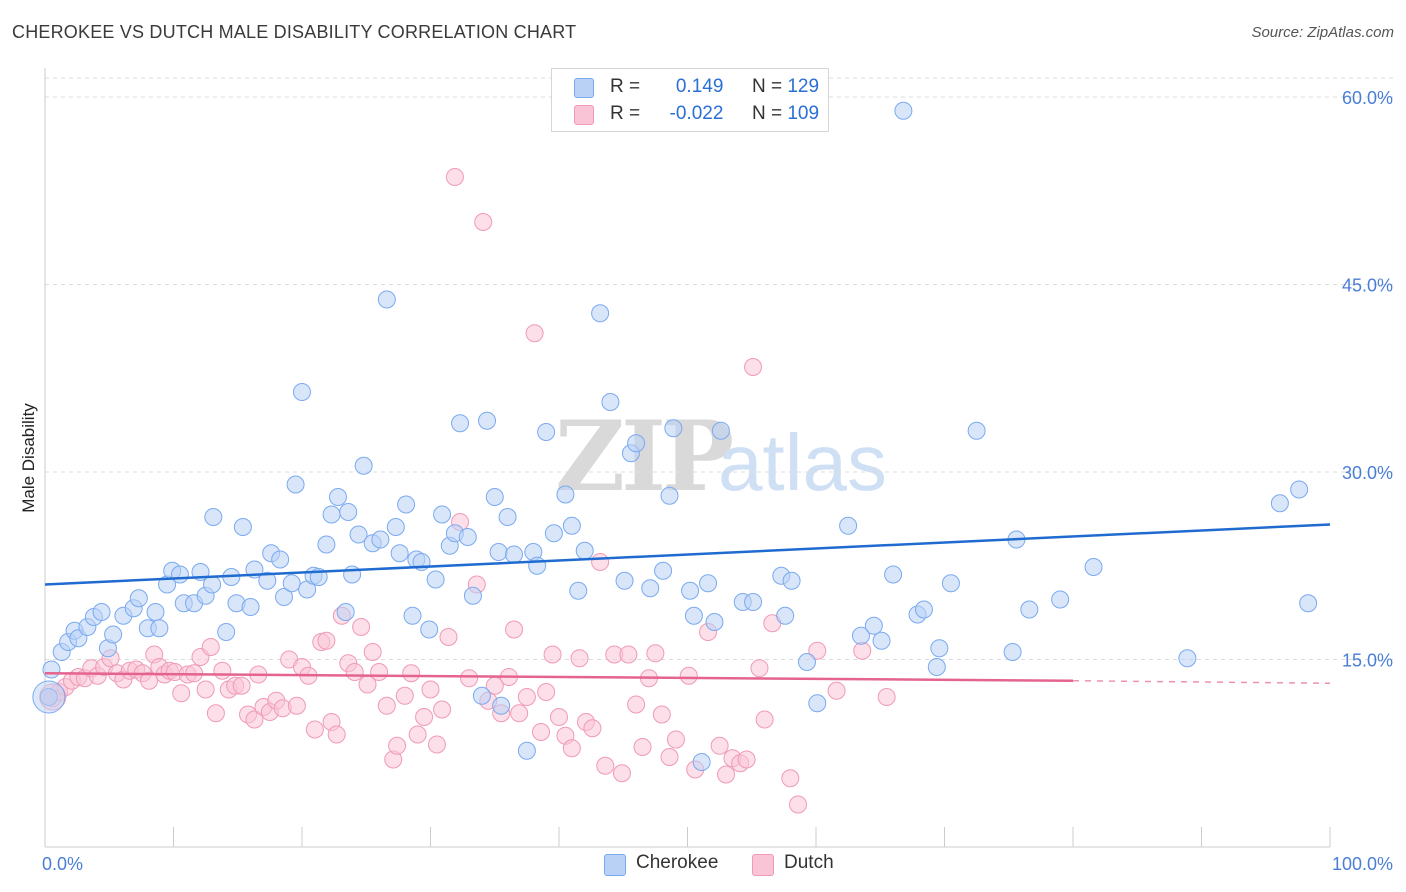 The image size is (1406, 892). I want to click on legend-swatch-cherokee, so click(584, 88).